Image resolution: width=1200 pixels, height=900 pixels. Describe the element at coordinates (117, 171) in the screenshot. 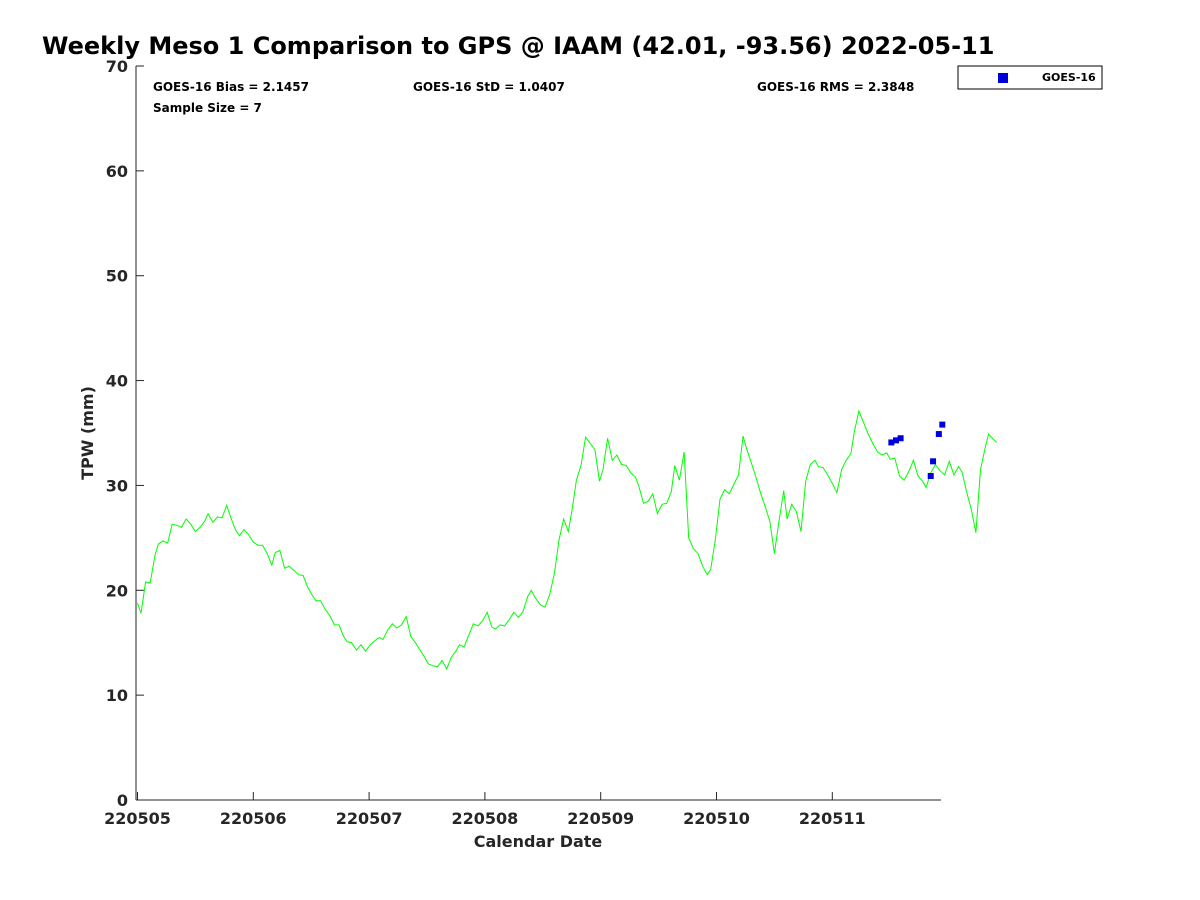

I see `y-tick-label: 60` at that location.